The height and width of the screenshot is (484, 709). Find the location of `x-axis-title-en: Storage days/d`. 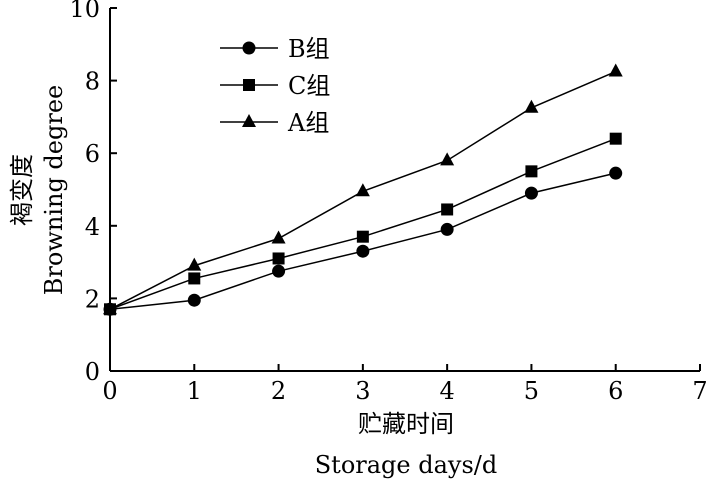

x-axis-title-en: Storage days/d is located at coordinates (406, 465).